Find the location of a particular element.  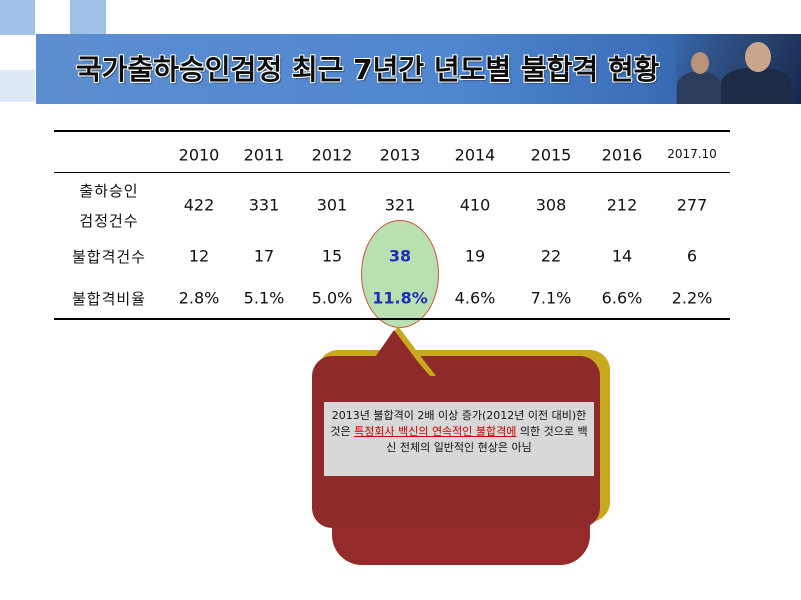

row-label-failures: 불합격건수 is located at coordinates (108, 257).